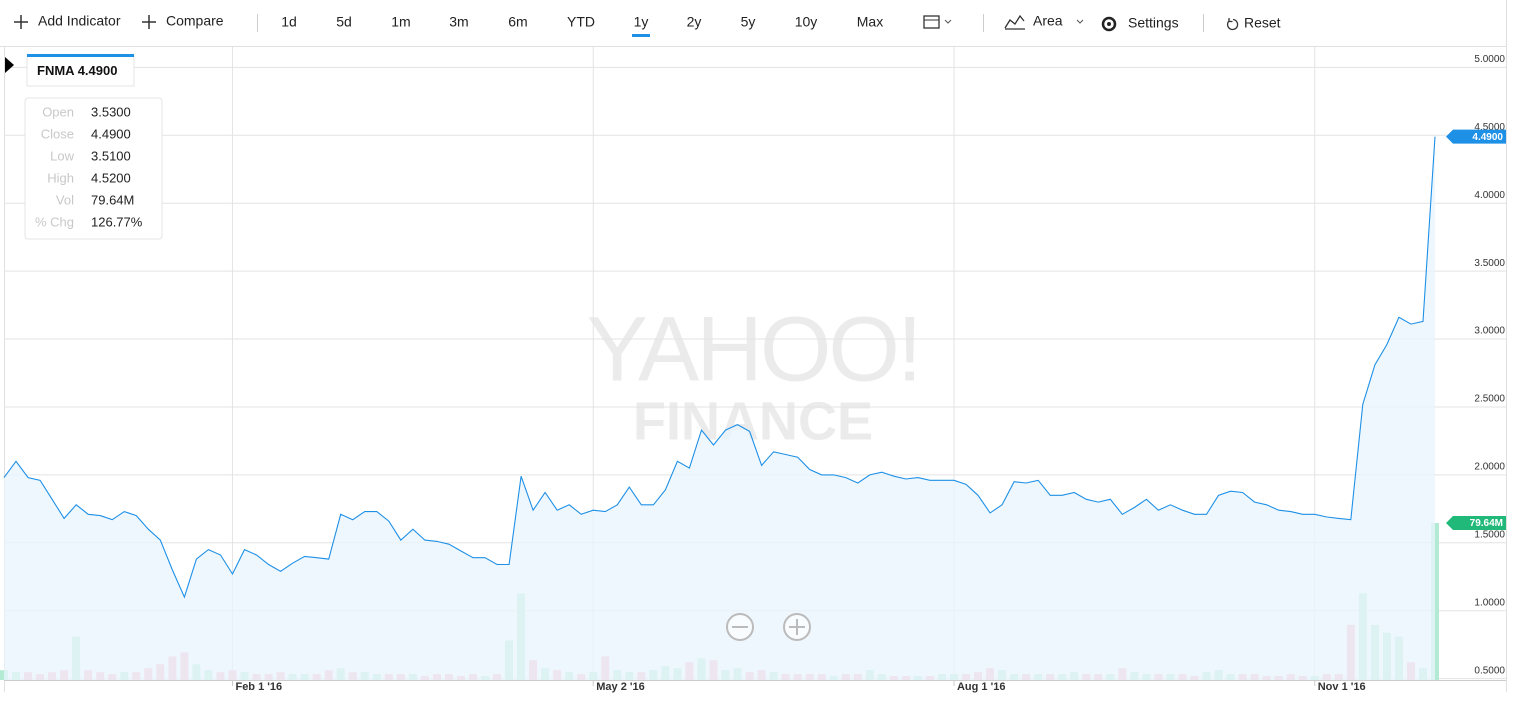 The image size is (1514, 702). I want to click on info-label: Low, so click(62, 155).